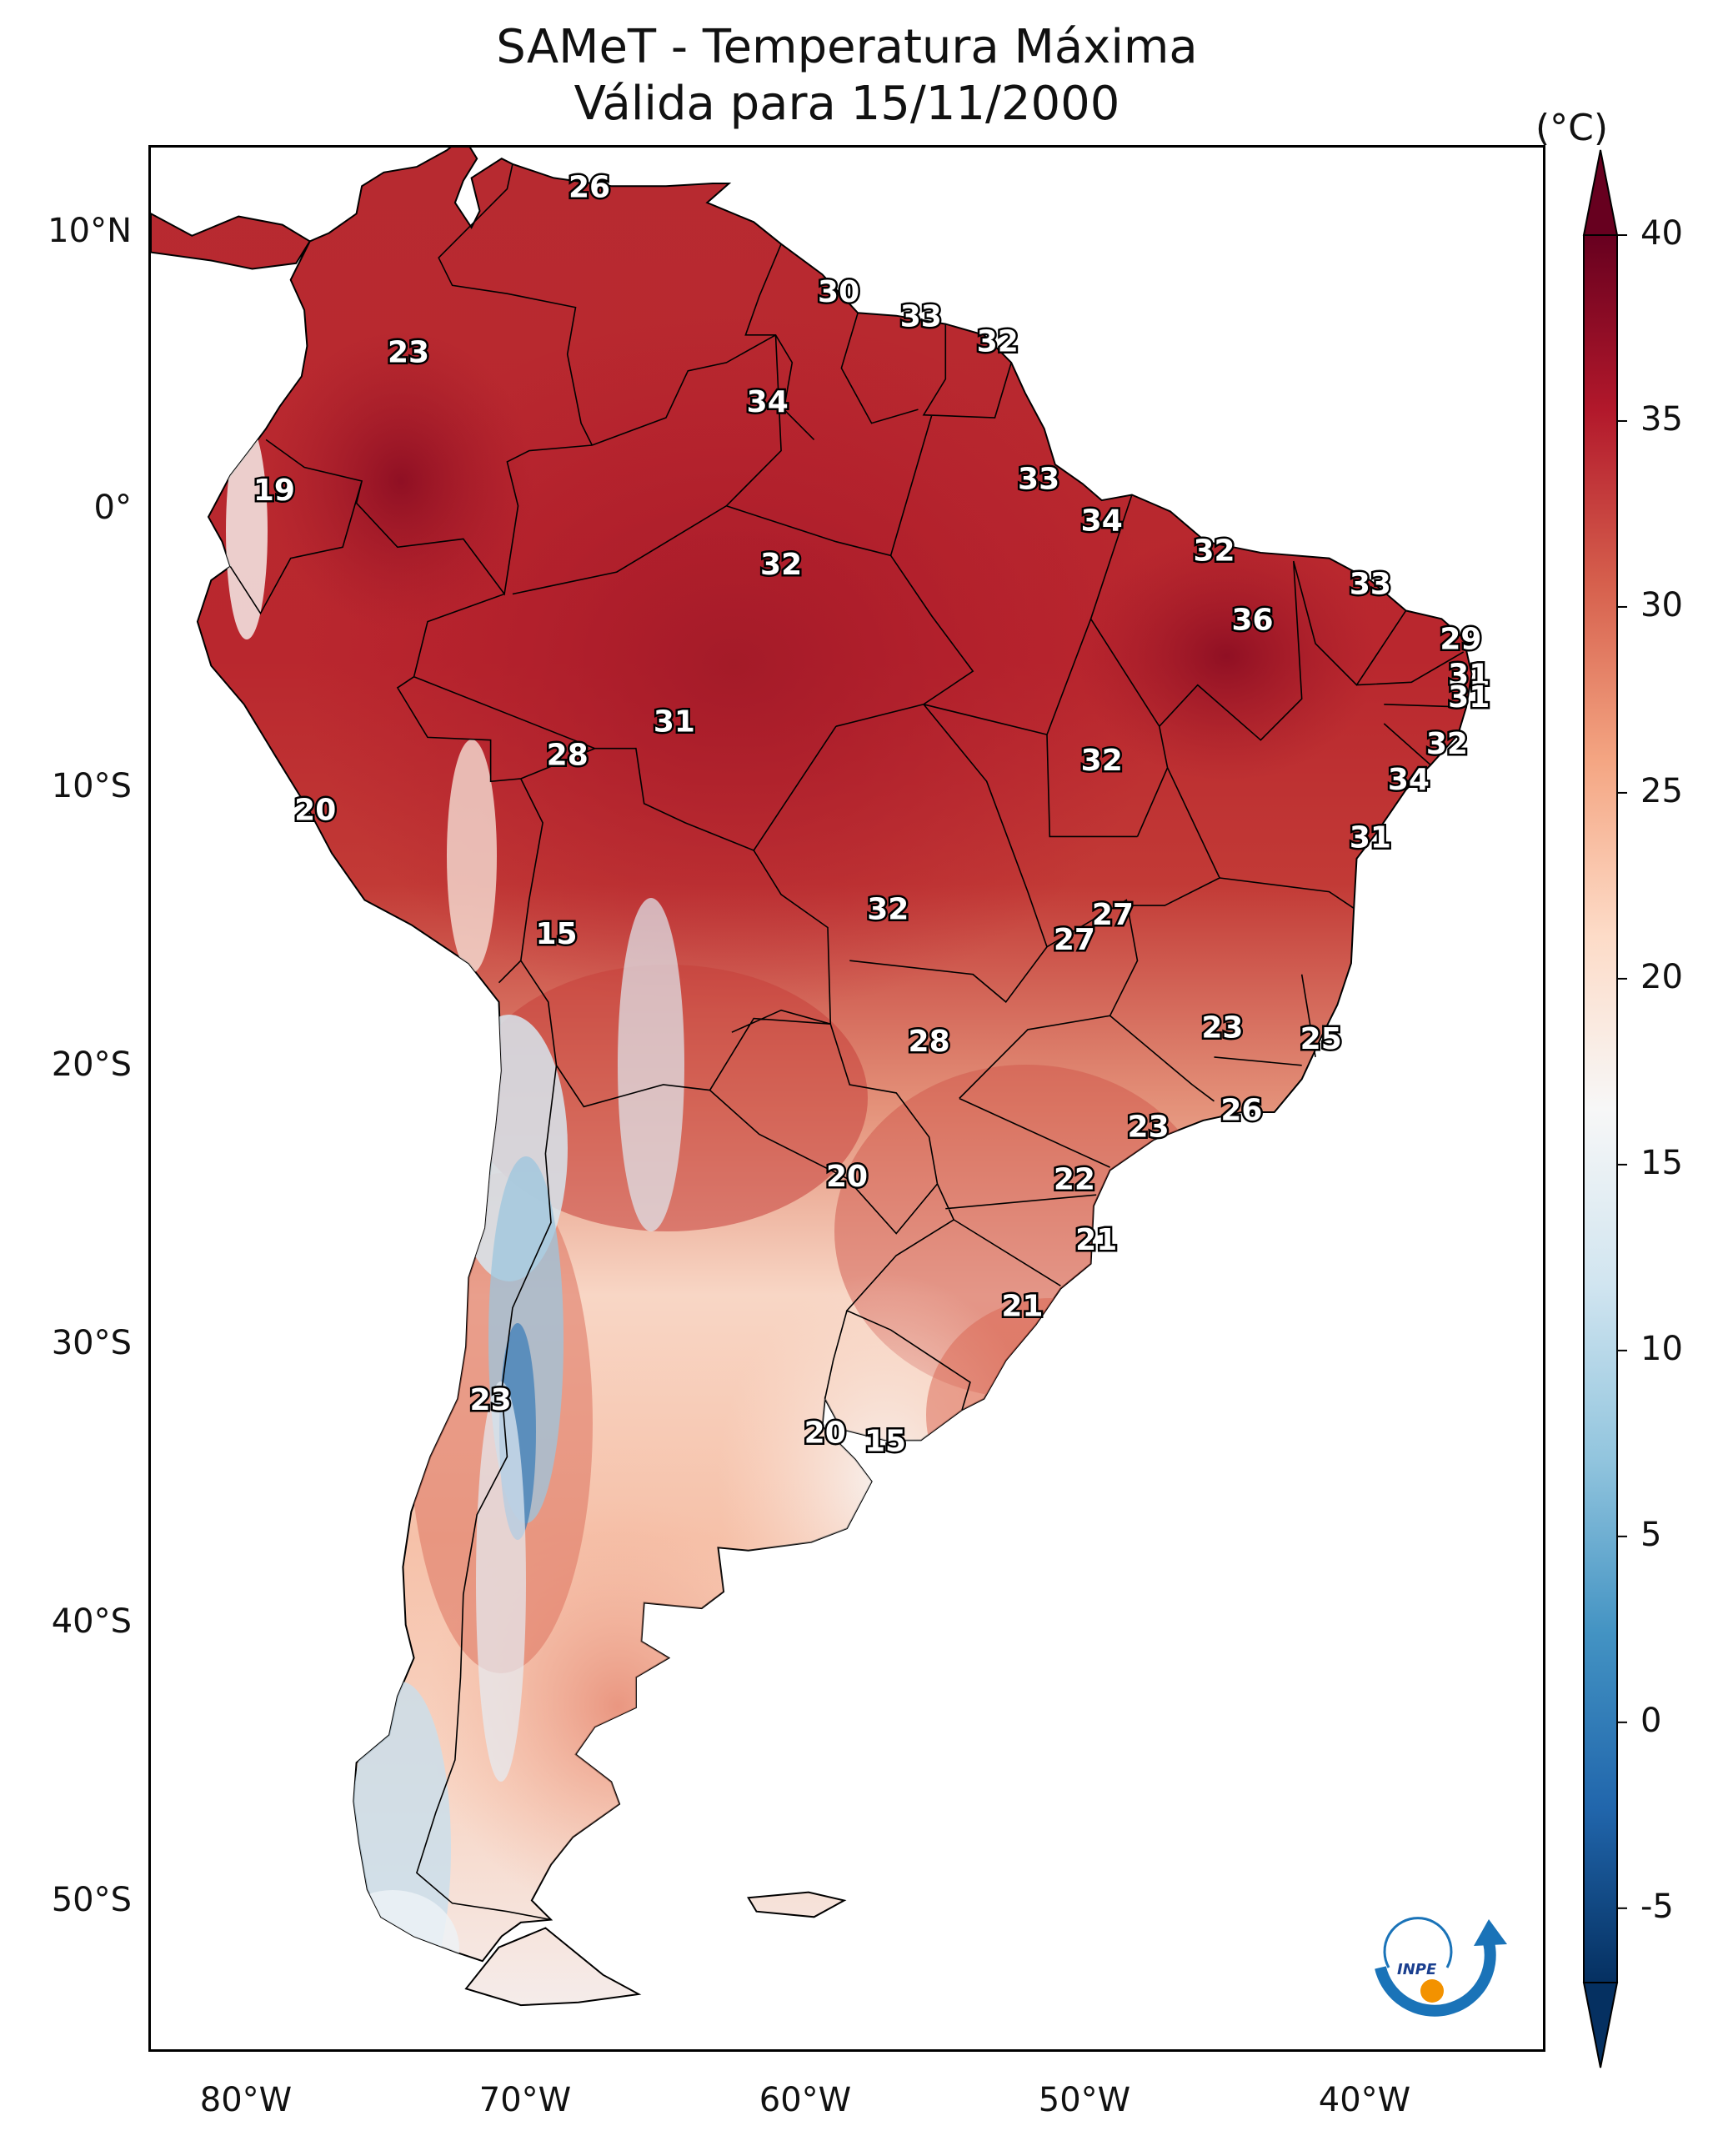 This screenshot has height=2156, width=1723. I want to click on colorbar-unit: (°C), so click(1572, 128).